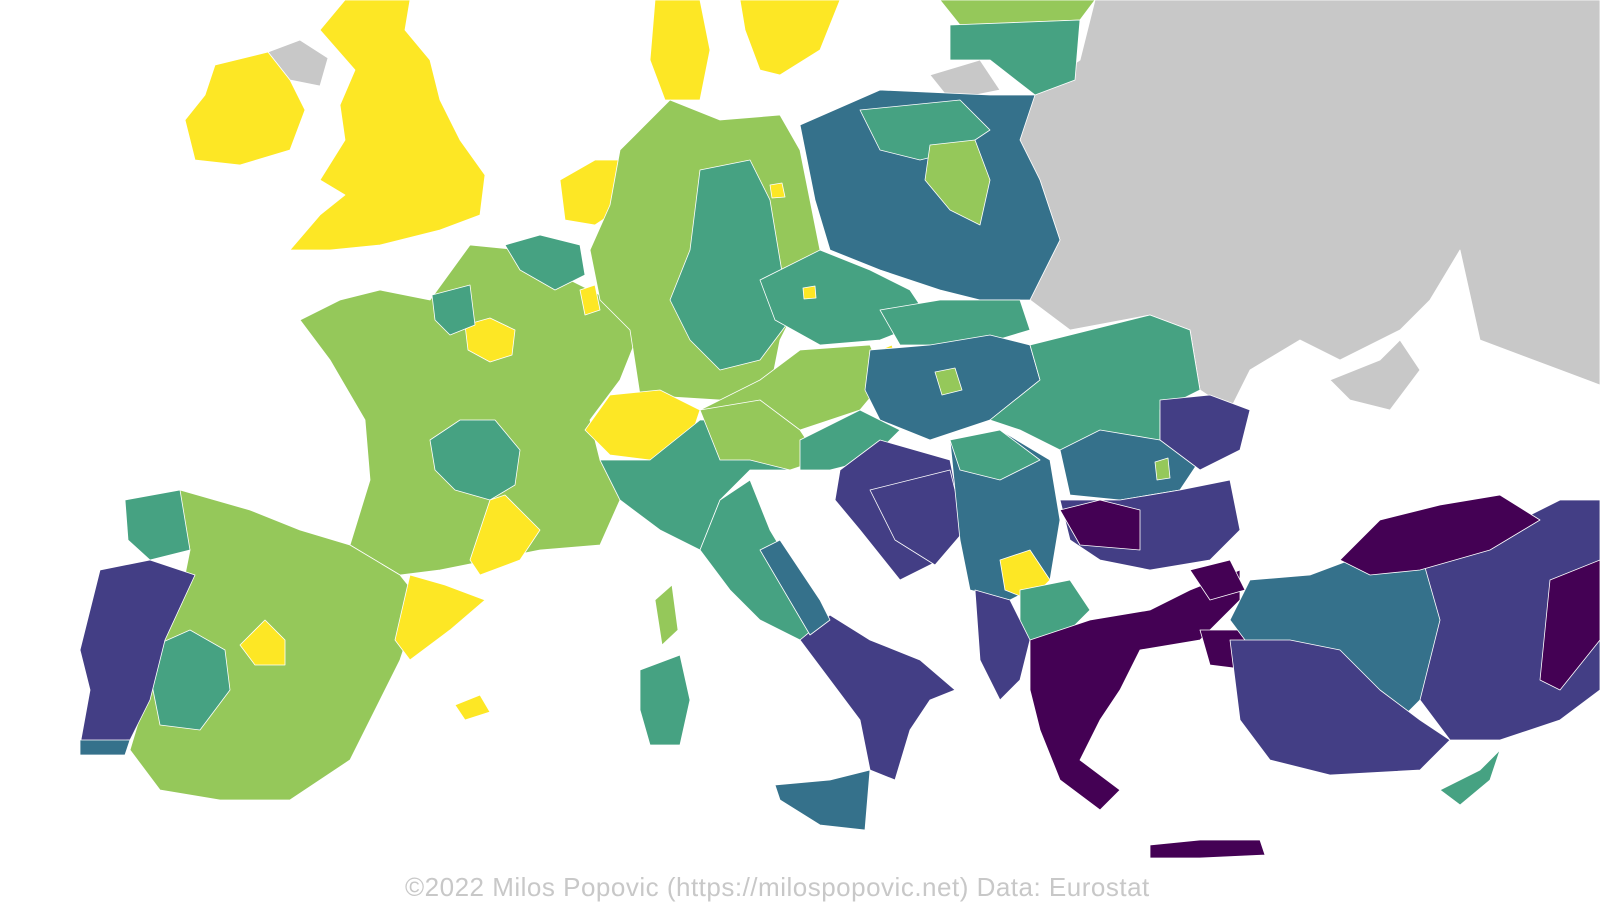  Describe the element at coordinates (590, 300) in the screenshot. I see `region-luxembourg` at that location.